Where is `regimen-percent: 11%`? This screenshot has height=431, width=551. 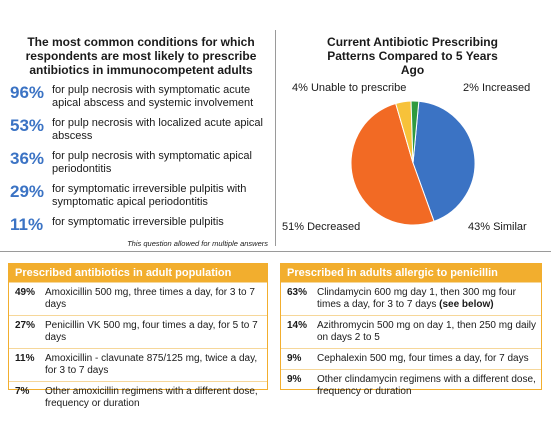 regimen-percent: 11% is located at coordinates (25, 358).